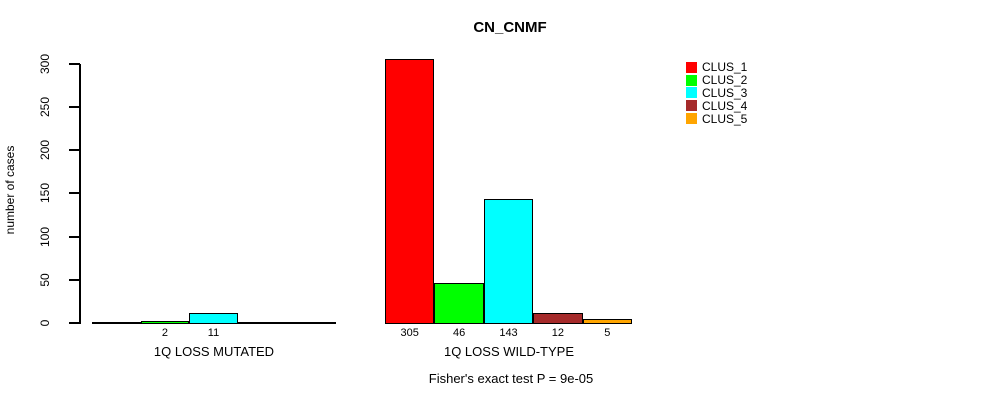 The image size is (990, 400). What do you see at coordinates (165, 322) in the screenshot?
I see `bar-clus_2-group1` at bounding box center [165, 322].